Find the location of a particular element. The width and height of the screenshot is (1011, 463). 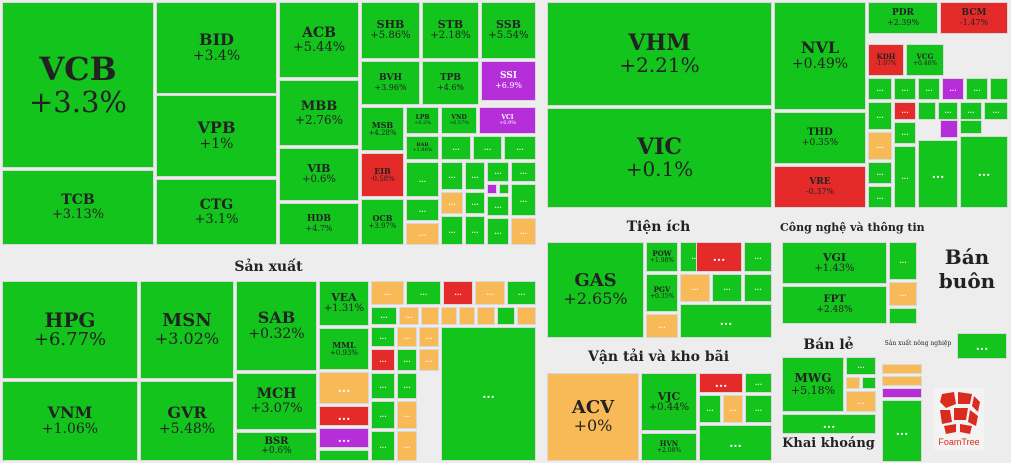

tile-msb: MSB +4.28% is located at coordinates (382, 129).